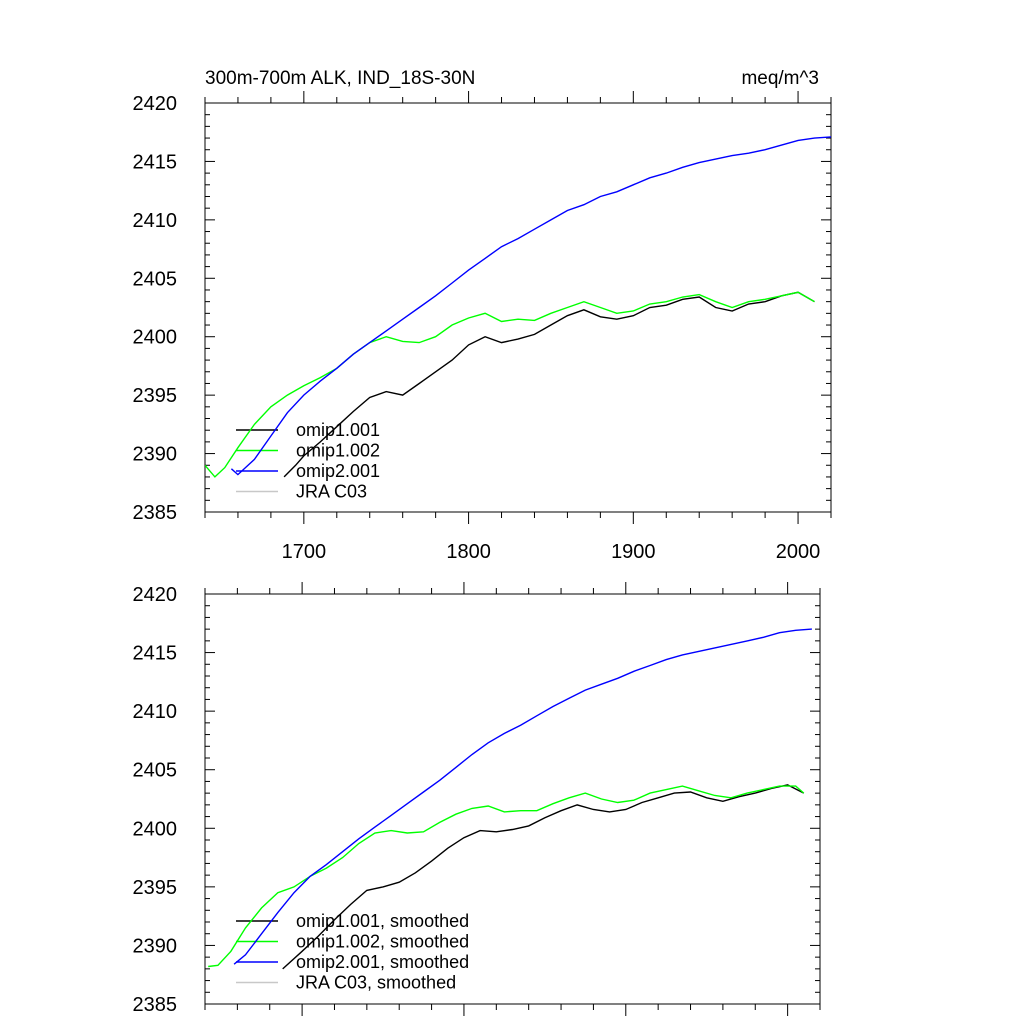 This screenshot has width=1024, height=1024. Describe the element at coordinates (382, 921) in the screenshot. I see `legend-label-1: omip1.001, smoothed` at that location.